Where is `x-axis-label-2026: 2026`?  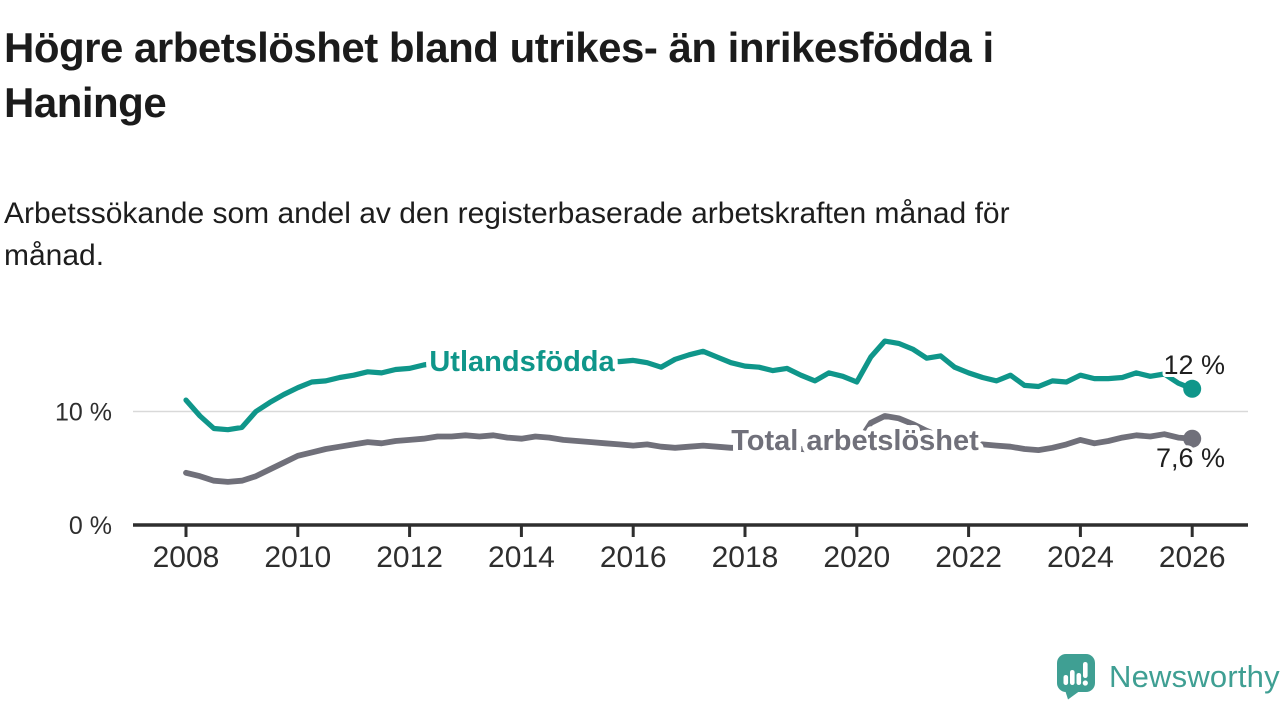
x-axis-label-2026: 2026 is located at coordinates (1192, 557).